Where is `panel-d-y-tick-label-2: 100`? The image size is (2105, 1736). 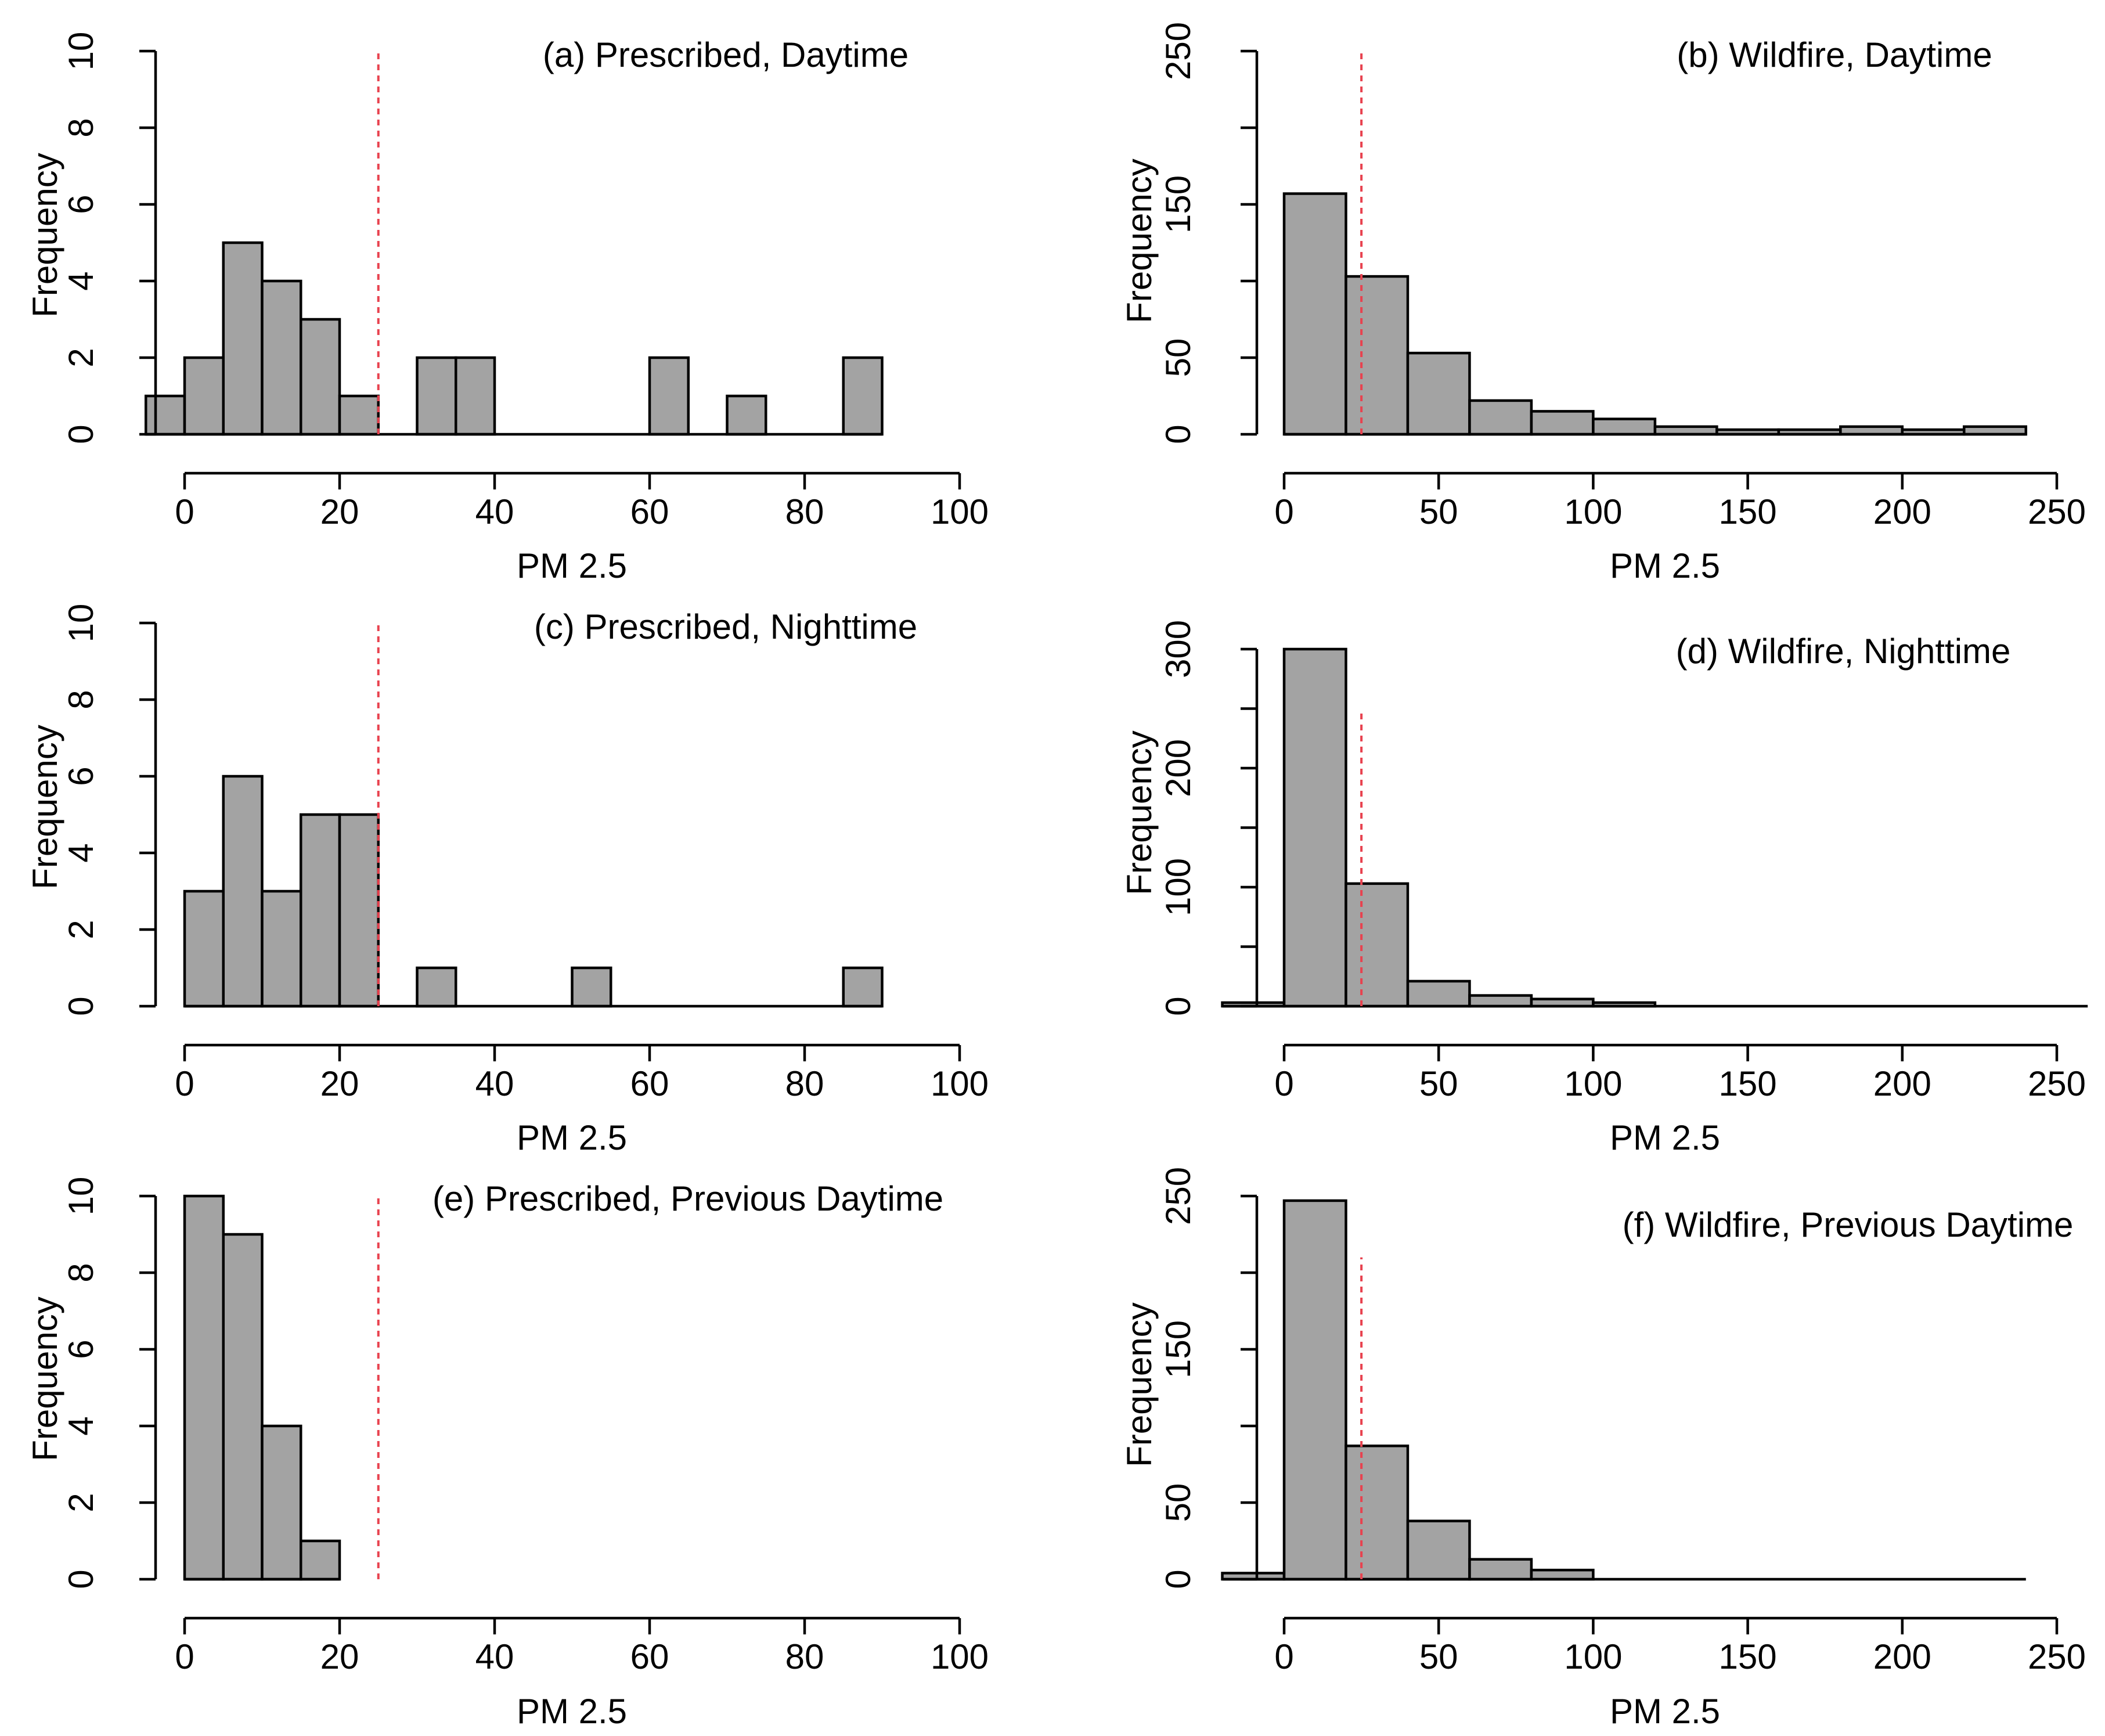 panel-d-y-tick-label-2: 100 is located at coordinates (1178, 887).